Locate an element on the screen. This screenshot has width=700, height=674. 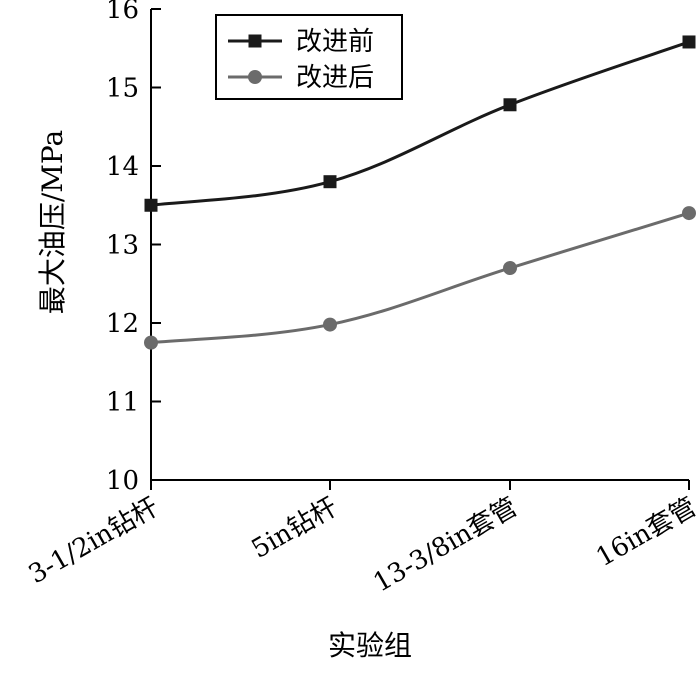
x-tick-label: 13-3/8in套管 is located at coordinates (445, 545).